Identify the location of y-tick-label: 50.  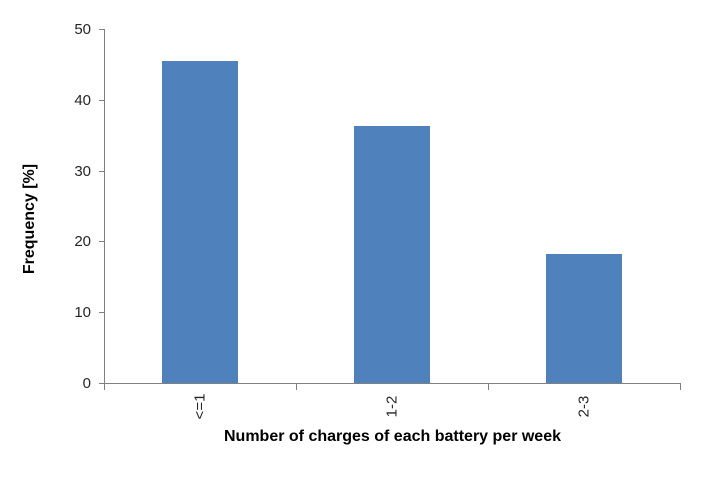
(82, 29).